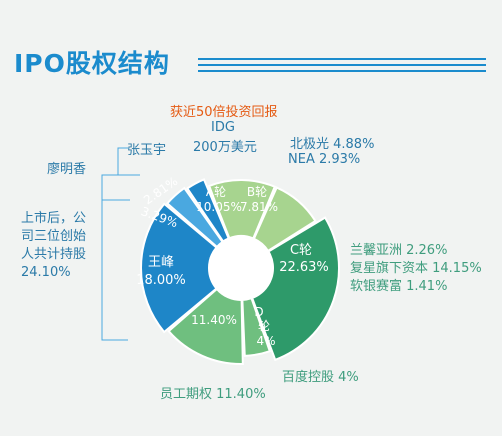 This screenshot has width=502, height=436. Describe the element at coordinates (284, 219) in the screenshot. I see `pie-slice` at that location.